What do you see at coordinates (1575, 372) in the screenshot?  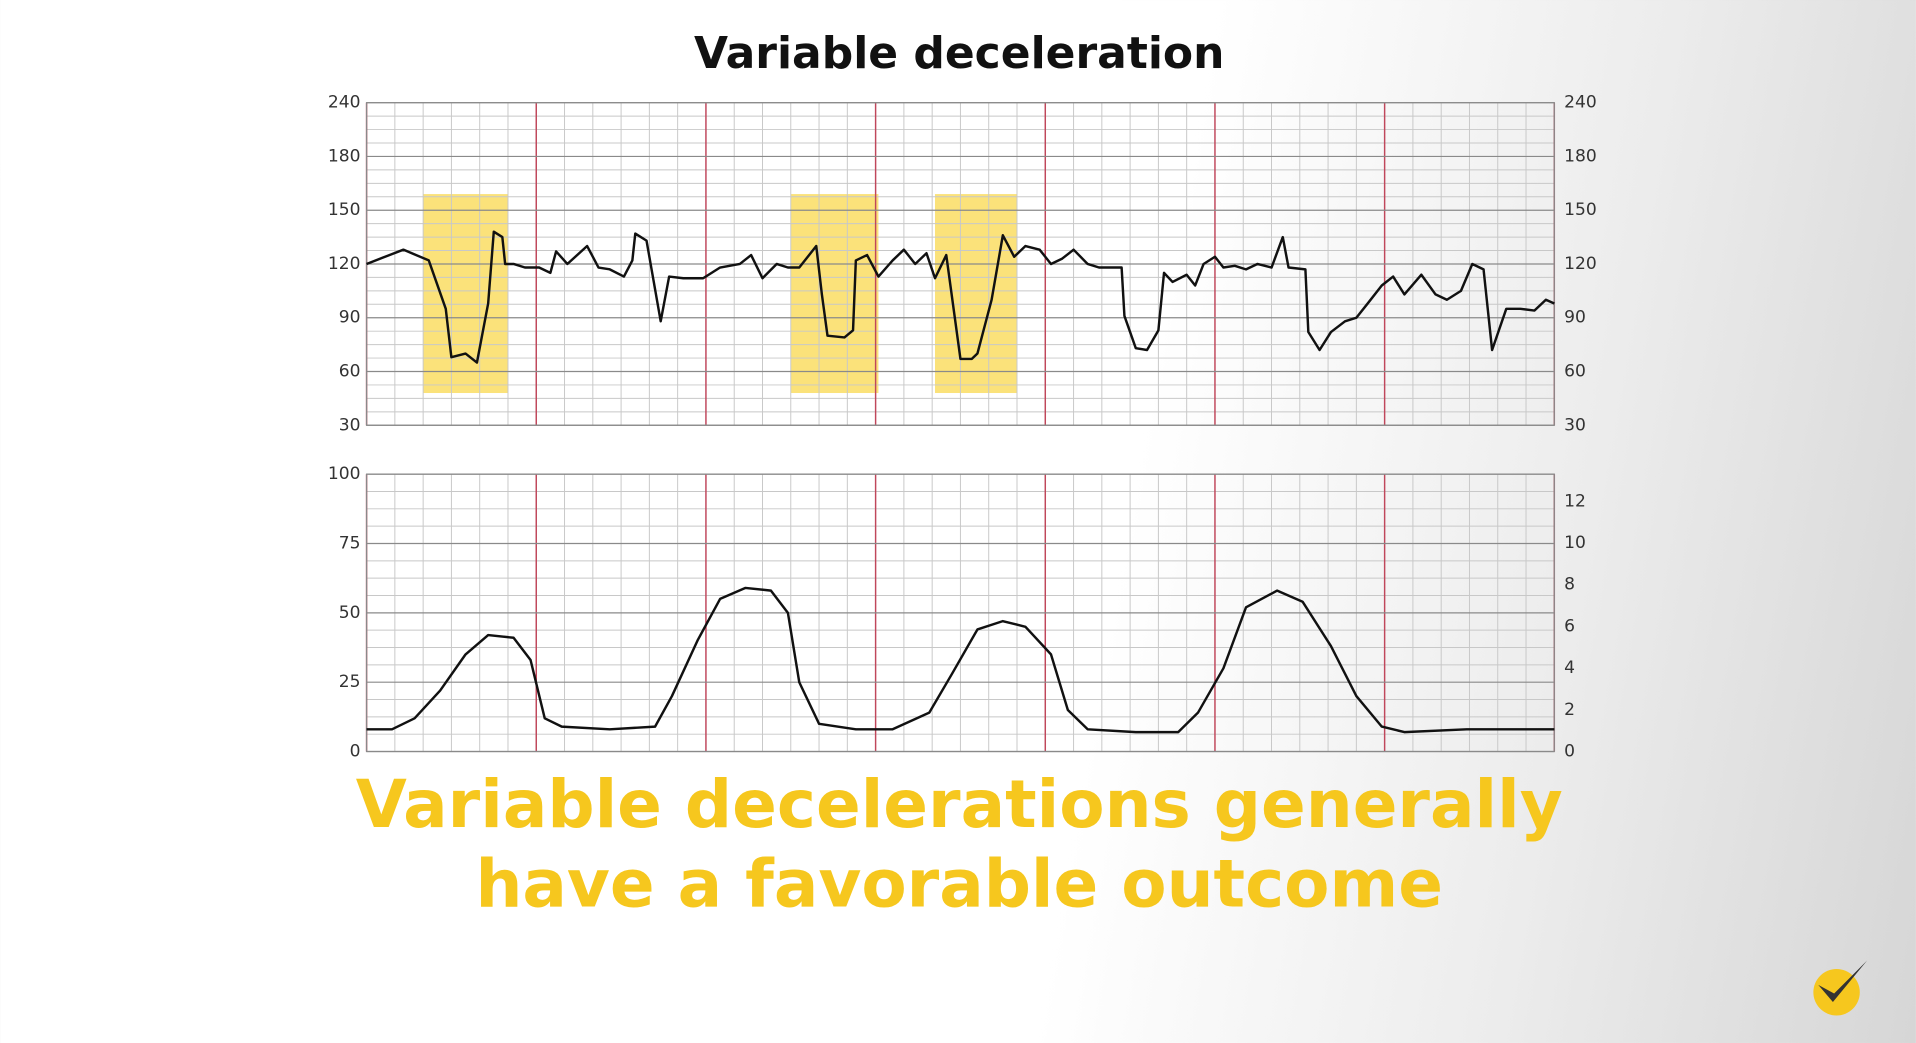 I see `y2-tick-label: 60` at bounding box center [1575, 372].